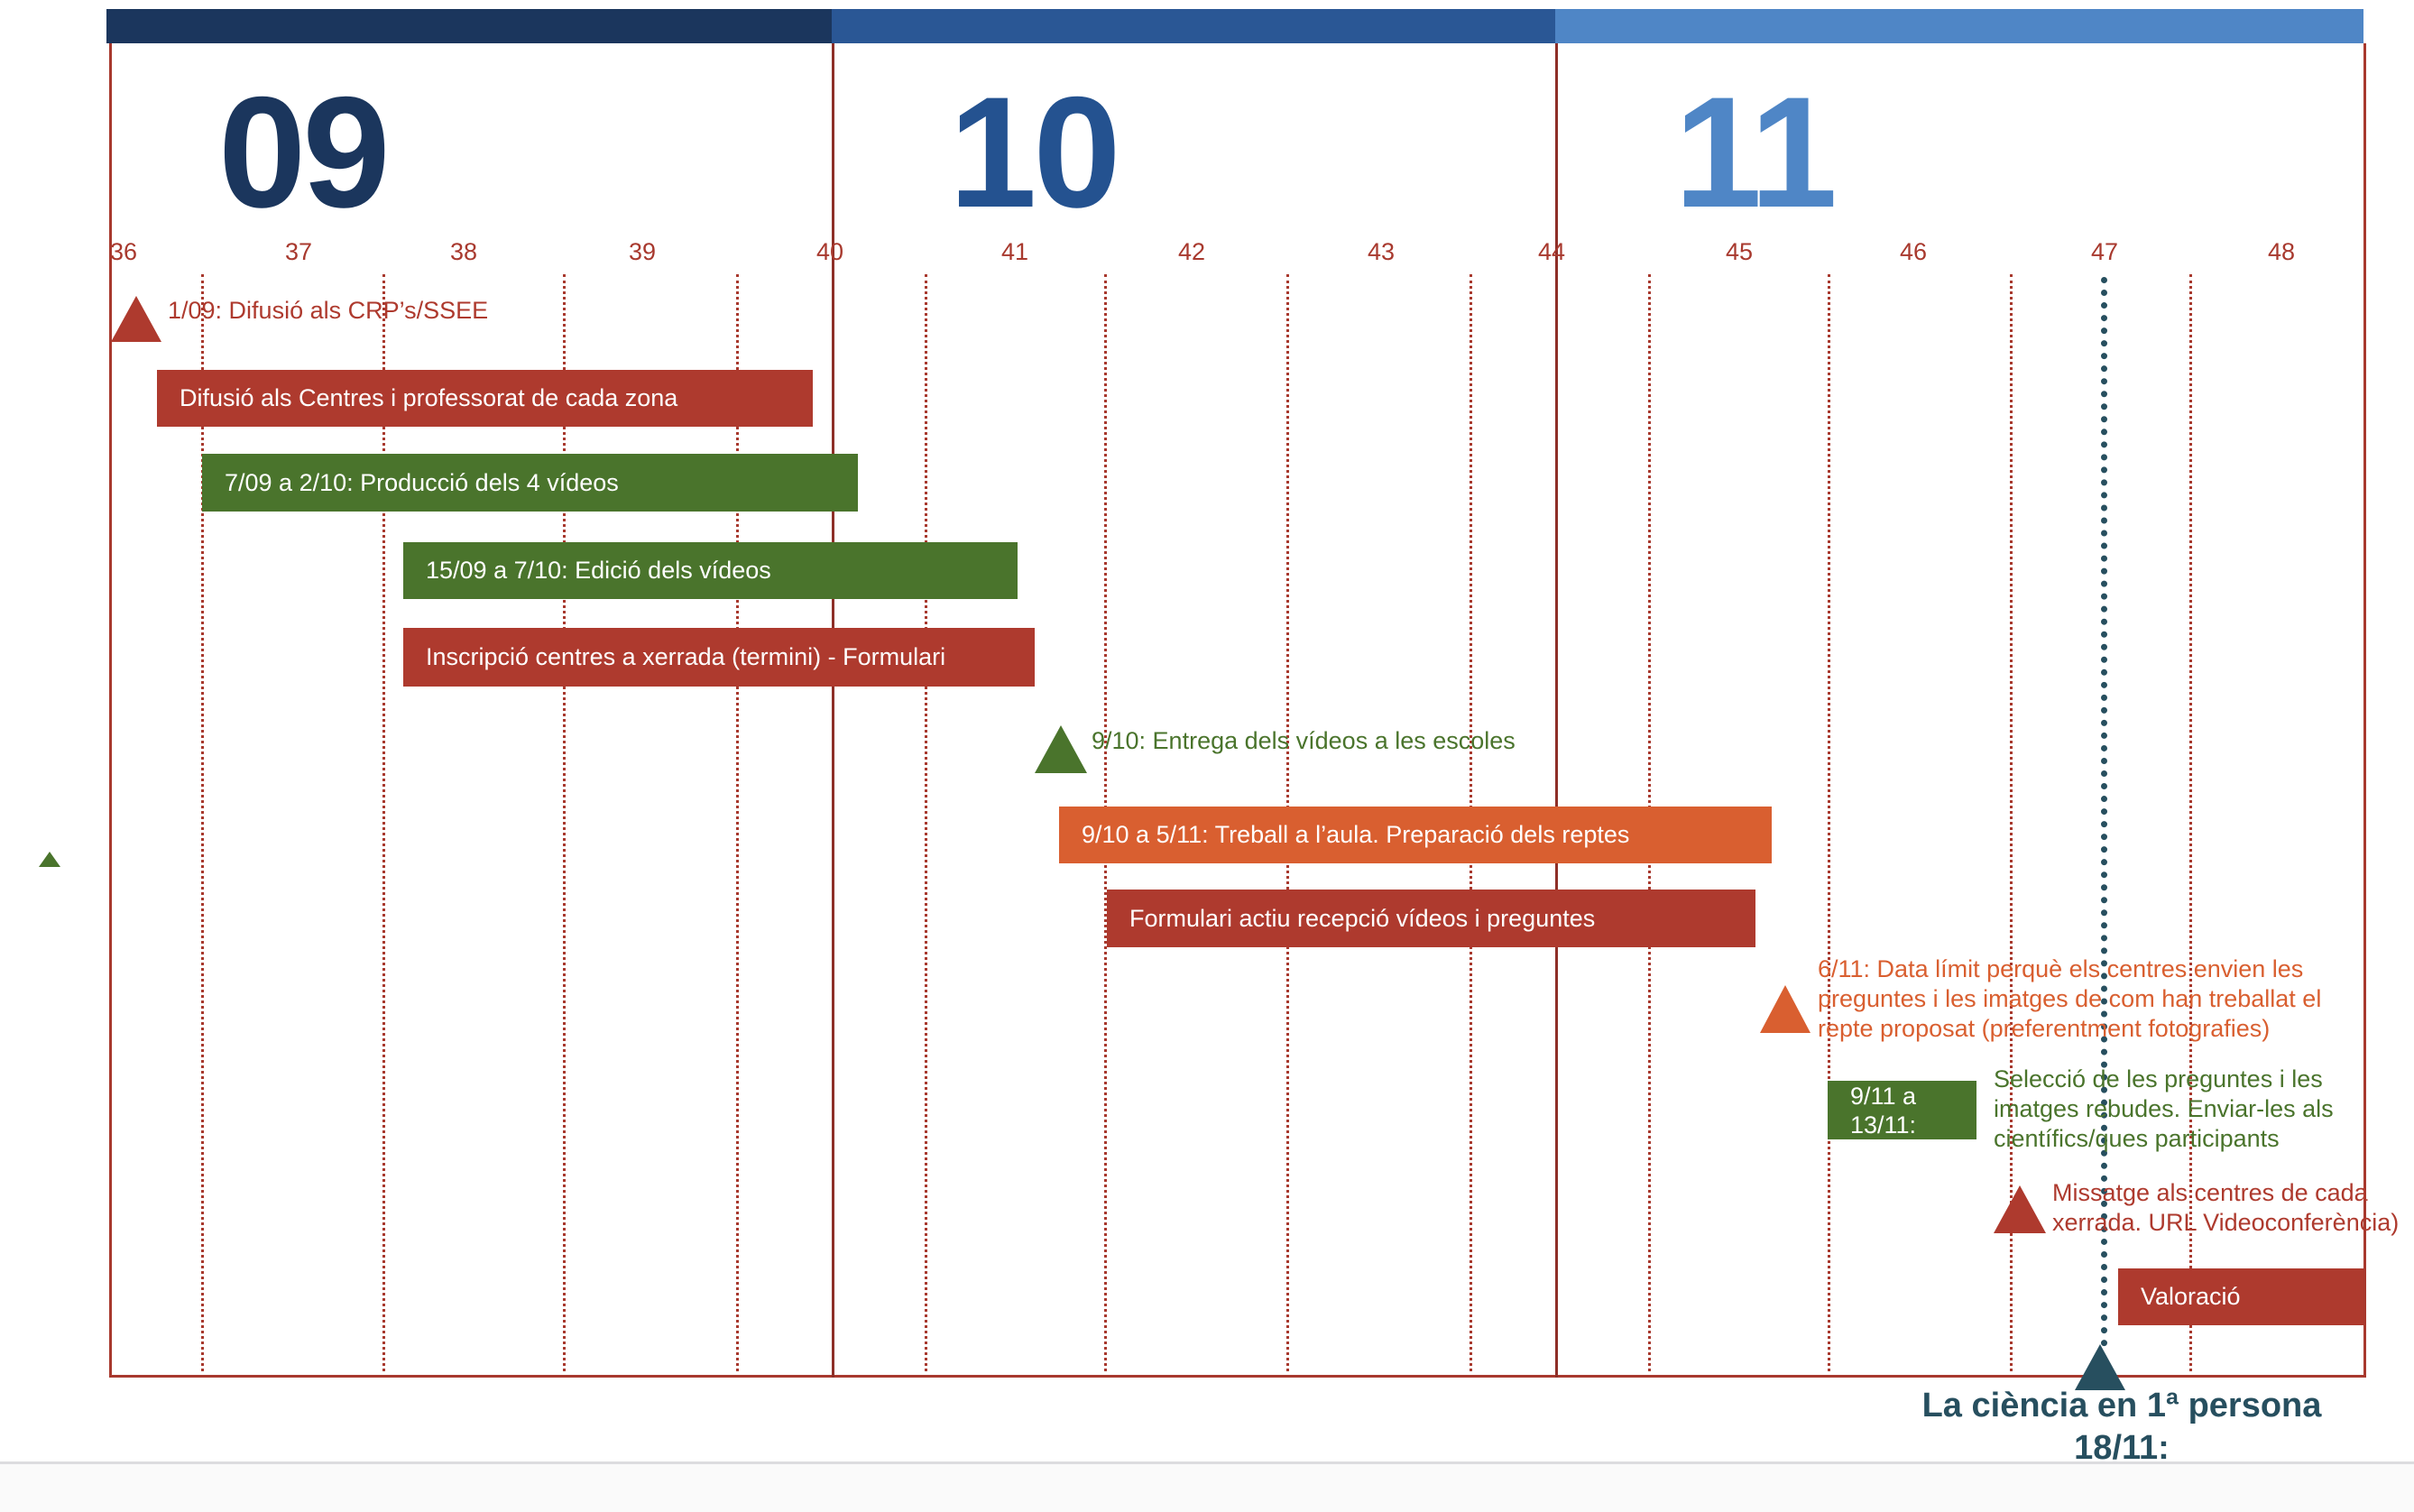  I want to click on event-triangle-icon, so click(2100, 1367).